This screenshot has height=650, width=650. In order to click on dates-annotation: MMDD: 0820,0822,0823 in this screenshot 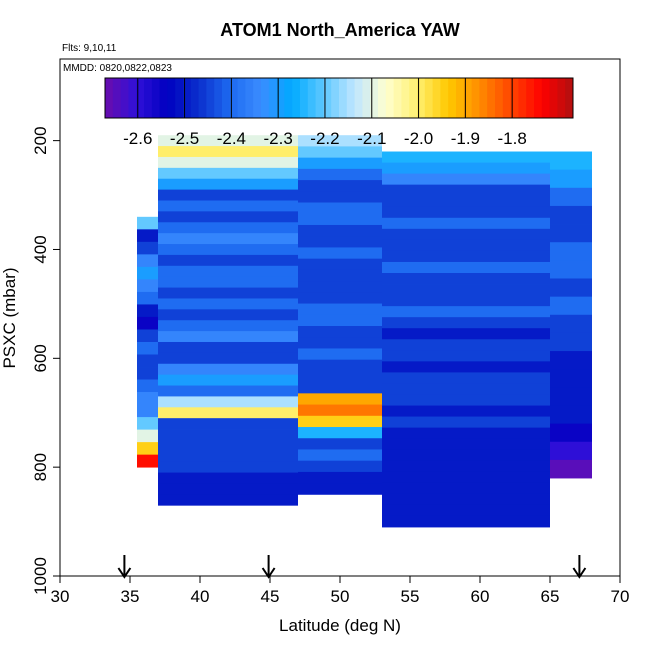, I will do `click(117, 68)`.